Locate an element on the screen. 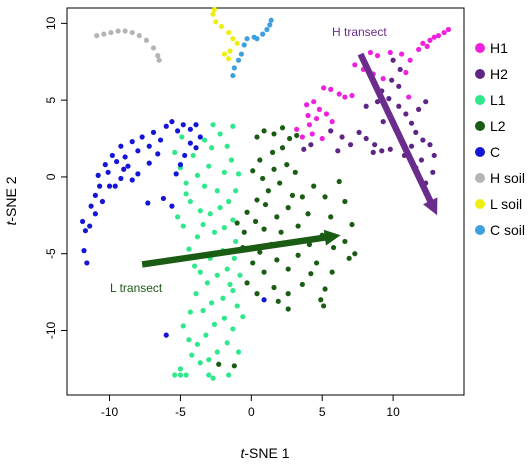 This screenshot has width=532, height=464. series-h-soil is located at coordinates (128, 45).